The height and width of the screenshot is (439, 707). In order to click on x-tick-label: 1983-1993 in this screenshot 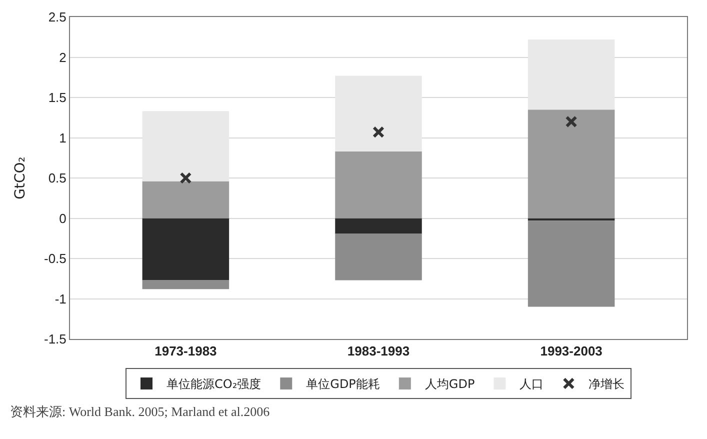, I will do `click(378, 351)`.